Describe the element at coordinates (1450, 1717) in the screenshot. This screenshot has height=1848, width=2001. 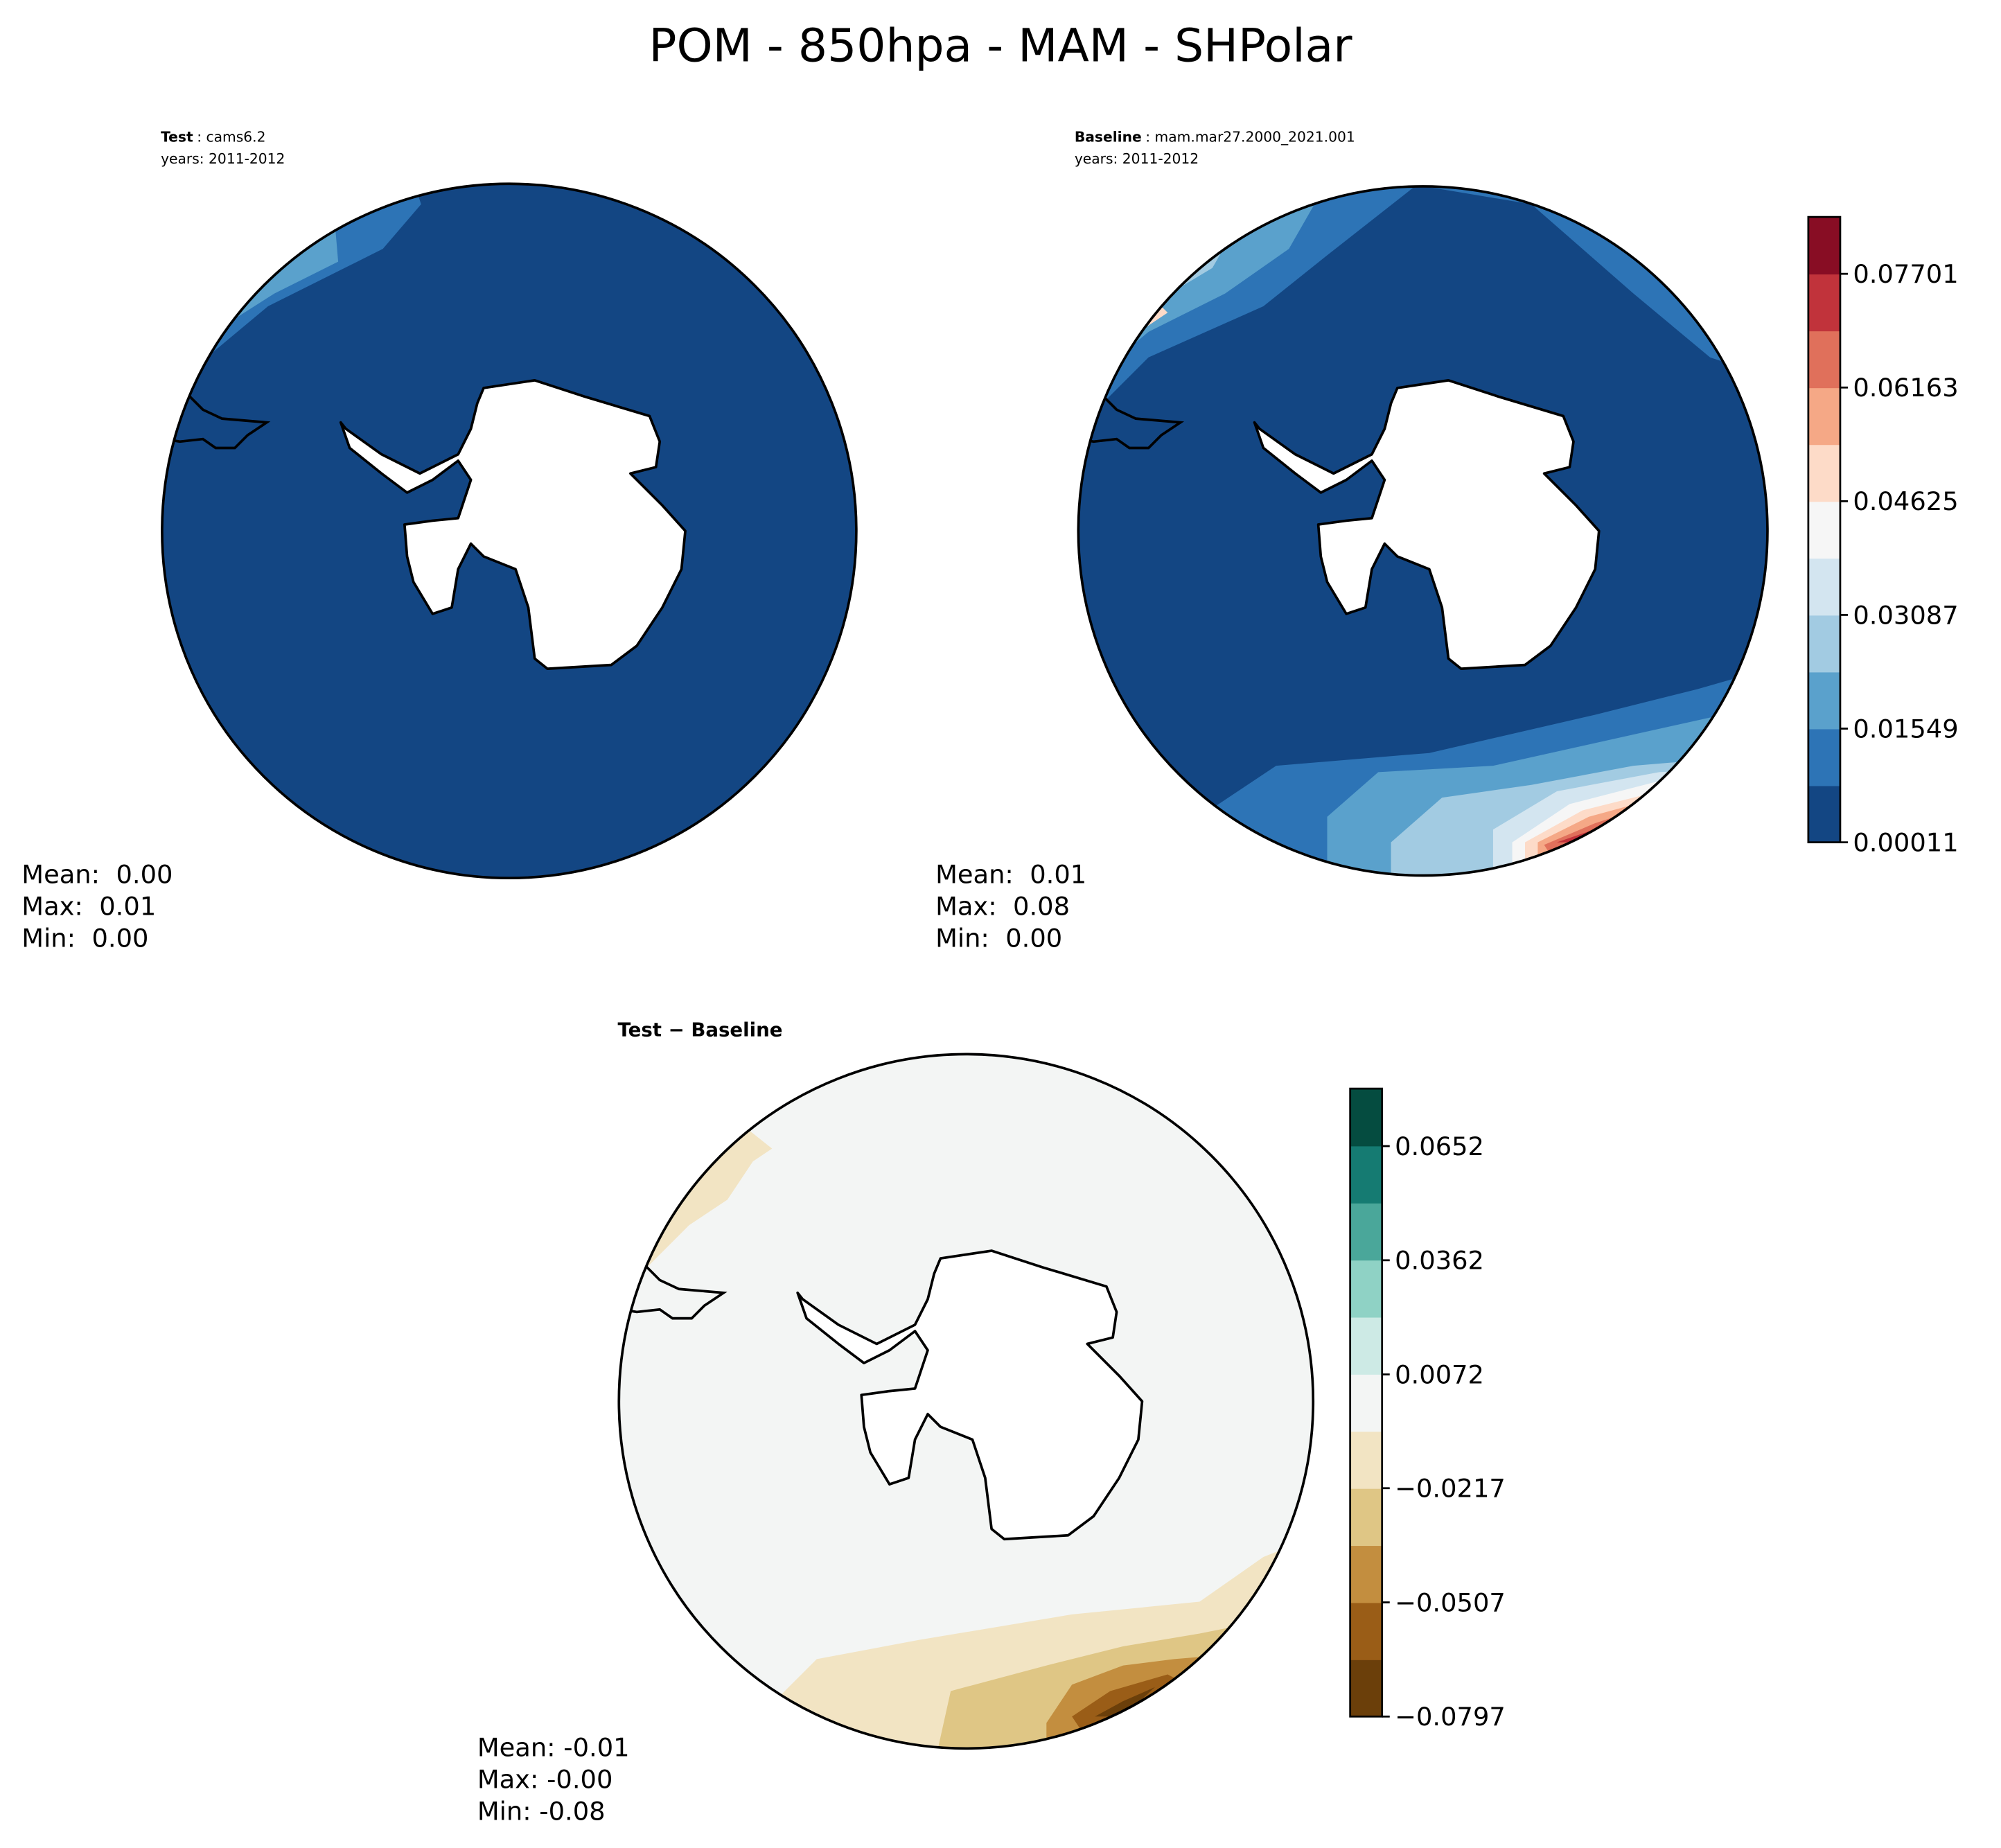
I see `colorbar-tick-label: −0.0797` at that location.